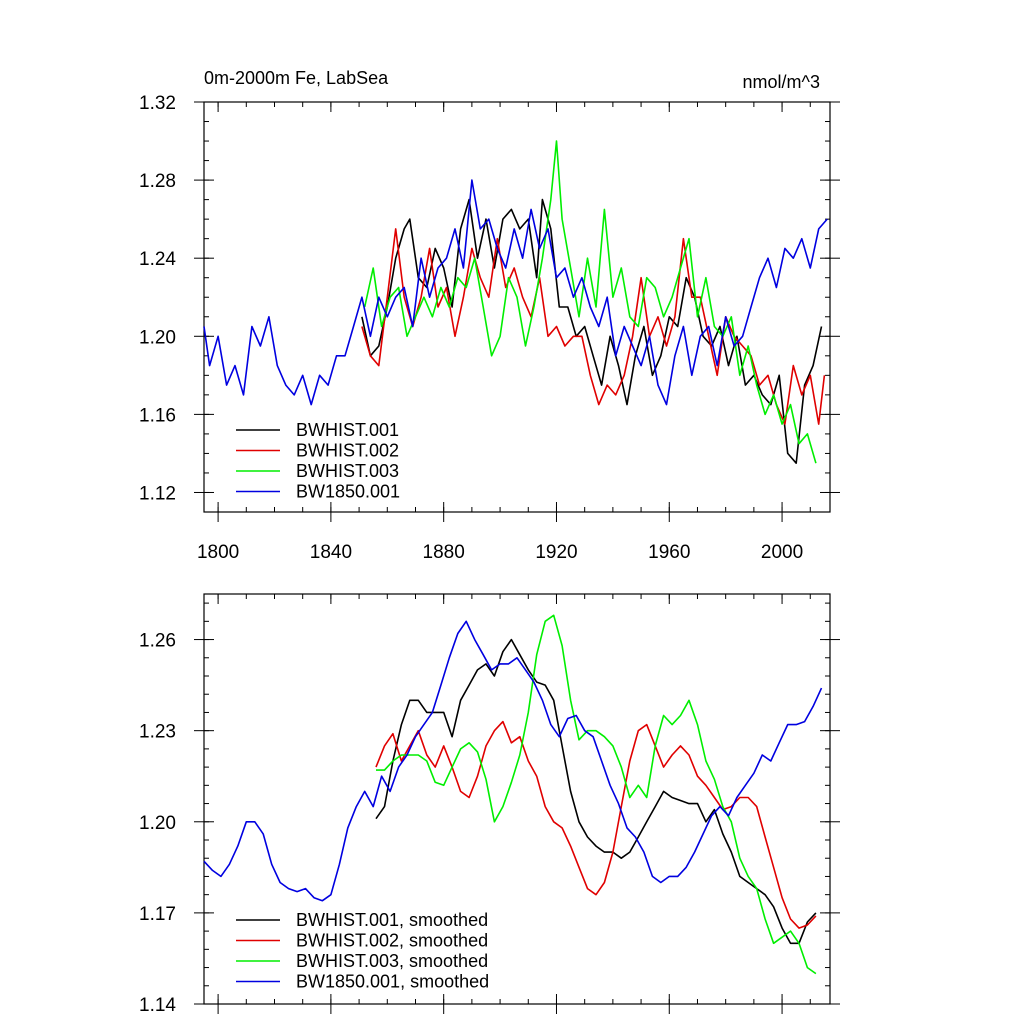 The height and width of the screenshot is (1024, 1024). What do you see at coordinates (157, 103) in the screenshot?
I see `y-tick-label: 1.32` at bounding box center [157, 103].